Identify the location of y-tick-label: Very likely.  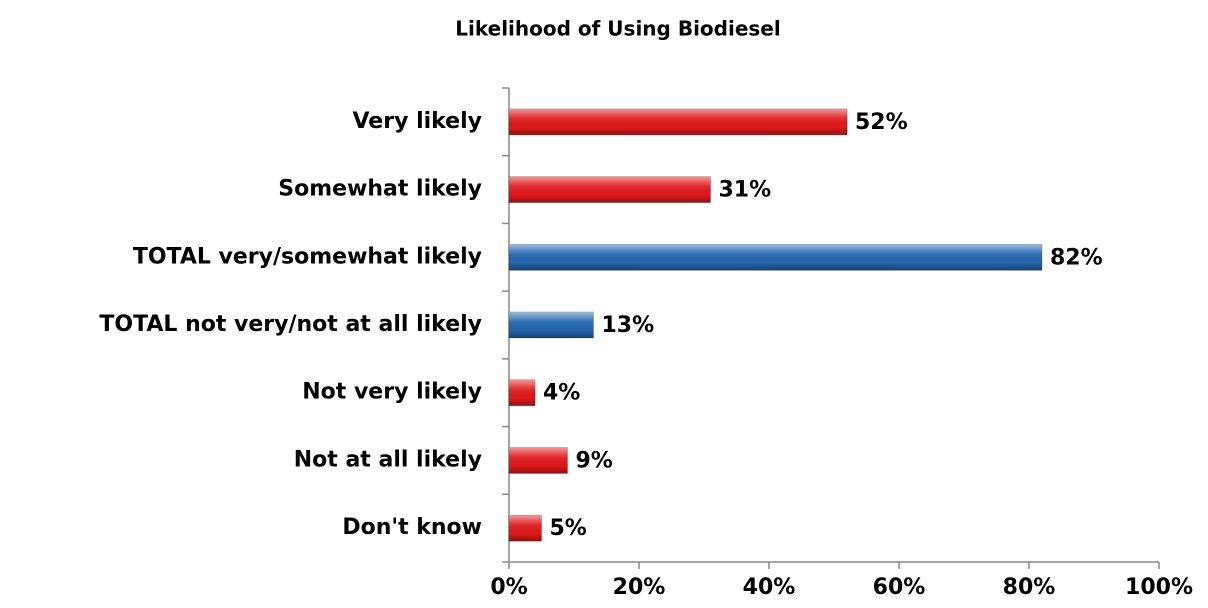
(417, 121).